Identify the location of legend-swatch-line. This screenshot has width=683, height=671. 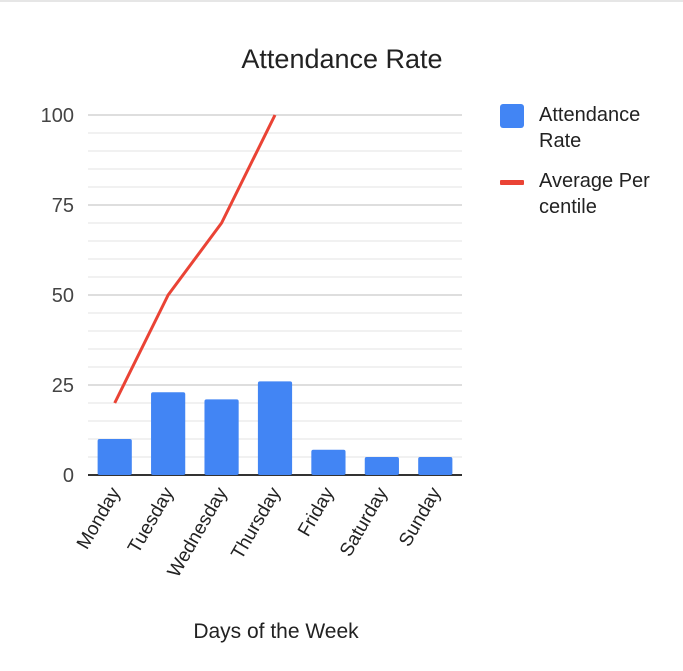
(512, 182).